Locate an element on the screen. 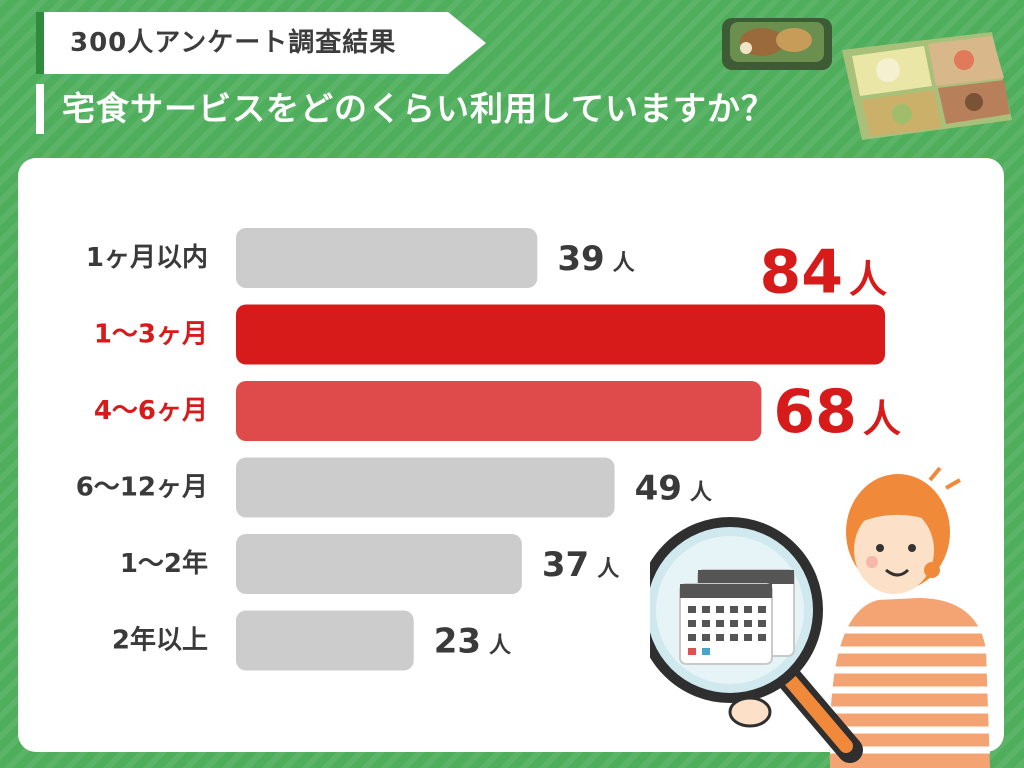 The image size is (1024, 768). value-label: 84 人 is located at coordinates (823, 273).